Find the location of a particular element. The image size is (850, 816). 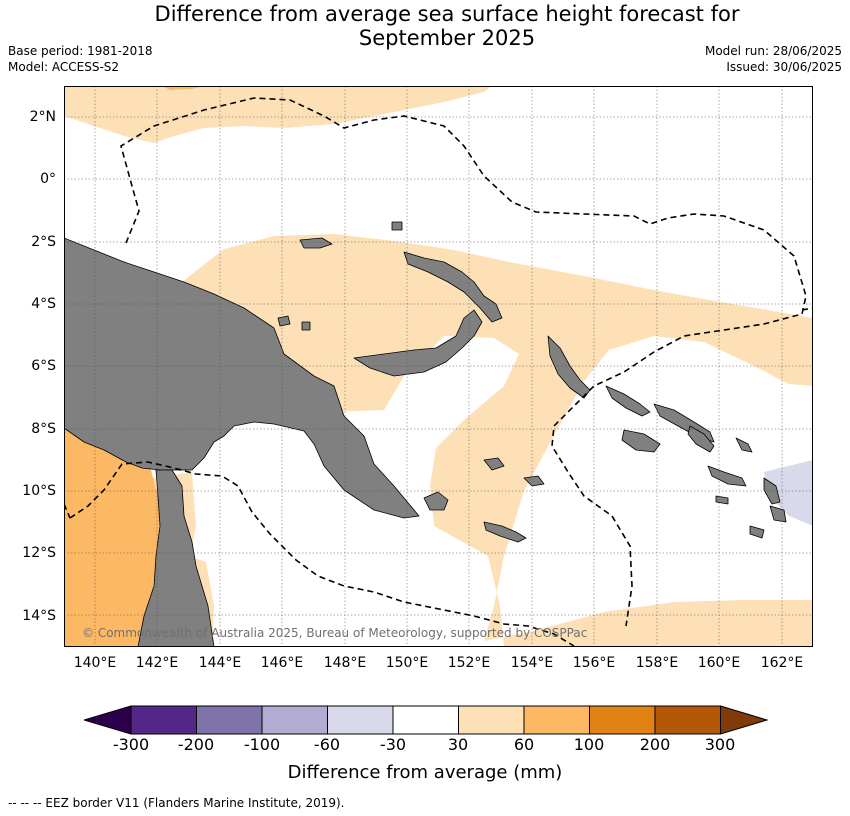

colorbar-dividers is located at coordinates (425, 720).